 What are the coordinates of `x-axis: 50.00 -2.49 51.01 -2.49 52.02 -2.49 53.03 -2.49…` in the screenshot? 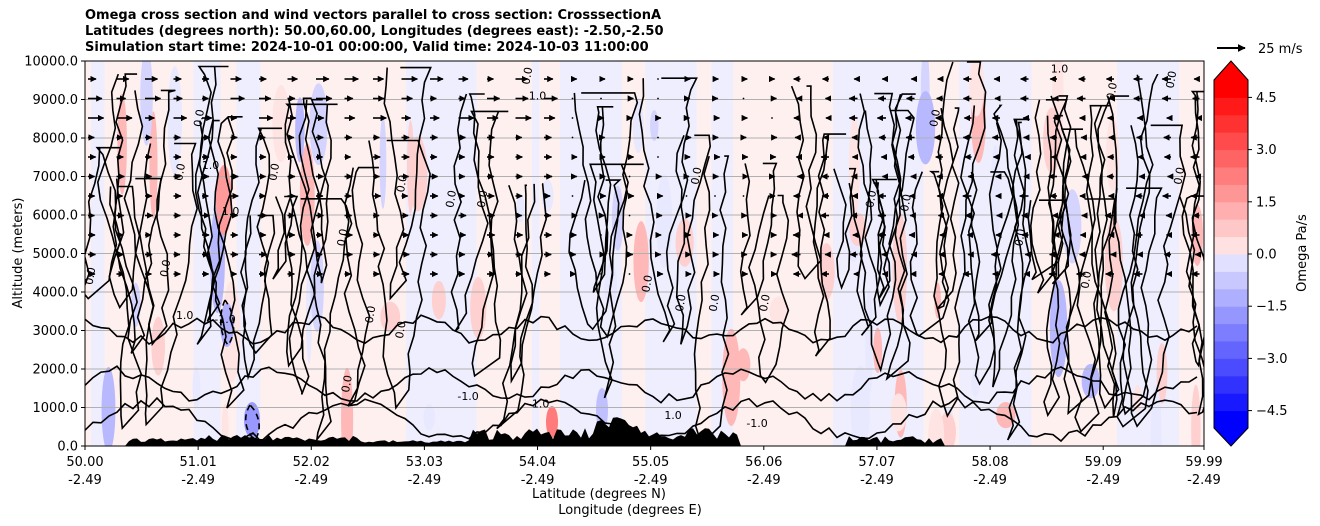 It's located at (644, 467).